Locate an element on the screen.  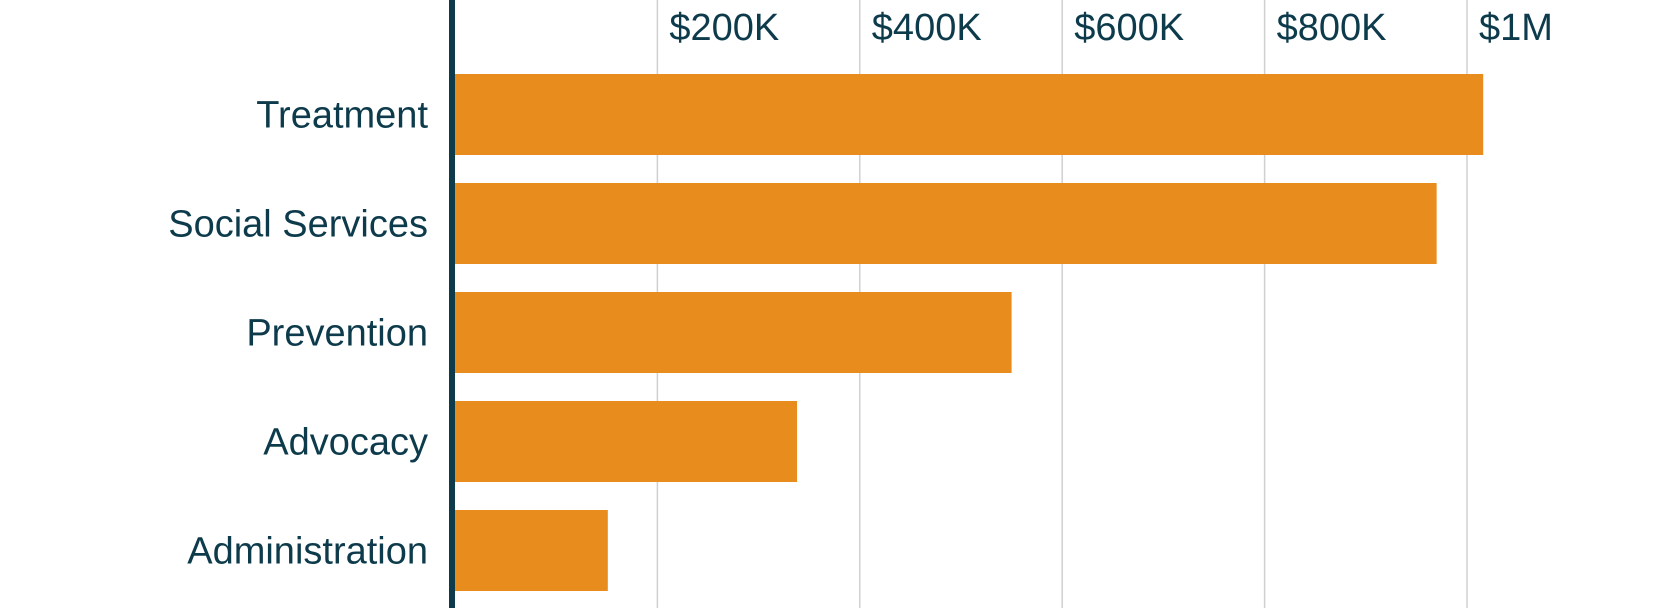
bar-social-services is located at coordinates (946, 223).